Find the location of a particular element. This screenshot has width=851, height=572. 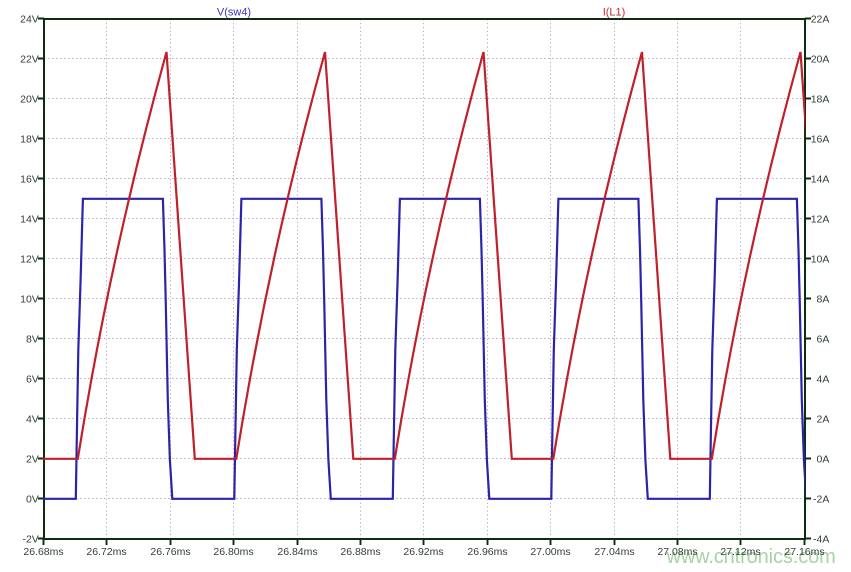

svg-text: 16A is located at coordinates (820, 139).